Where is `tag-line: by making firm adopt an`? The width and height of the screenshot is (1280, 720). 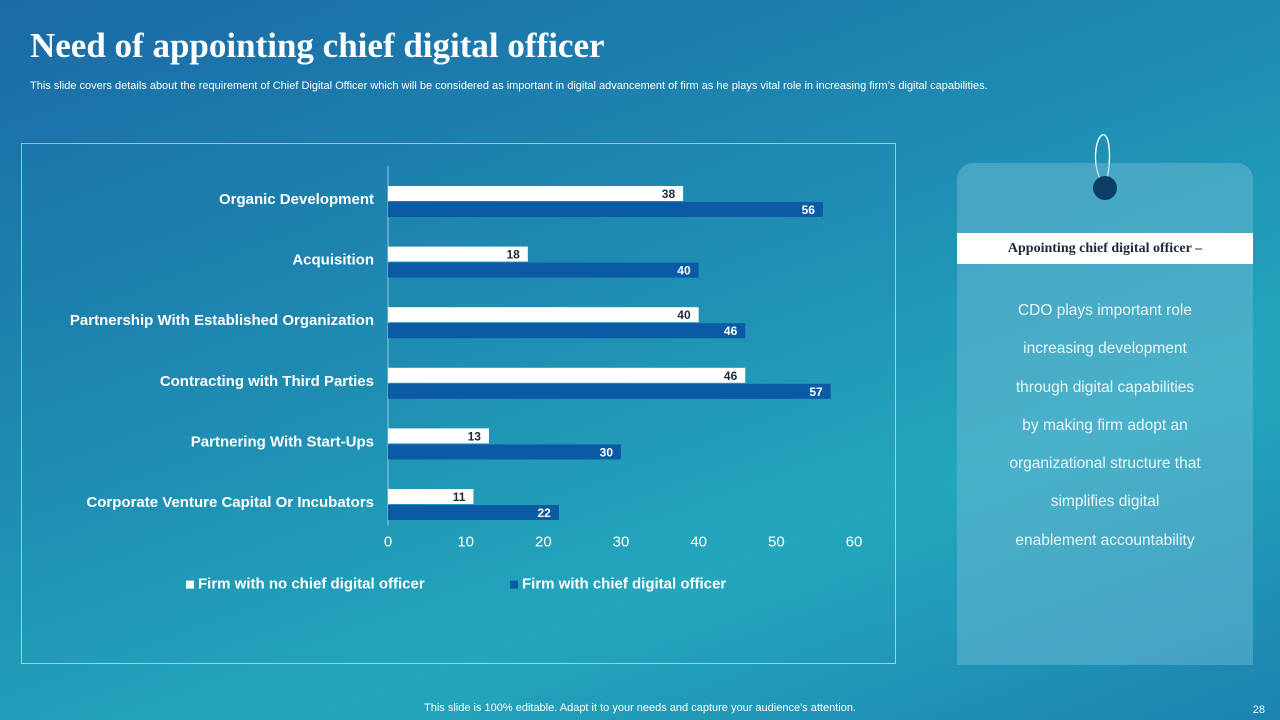
tag-line: by making firm adopt an is located at coordinates (1105, 425).